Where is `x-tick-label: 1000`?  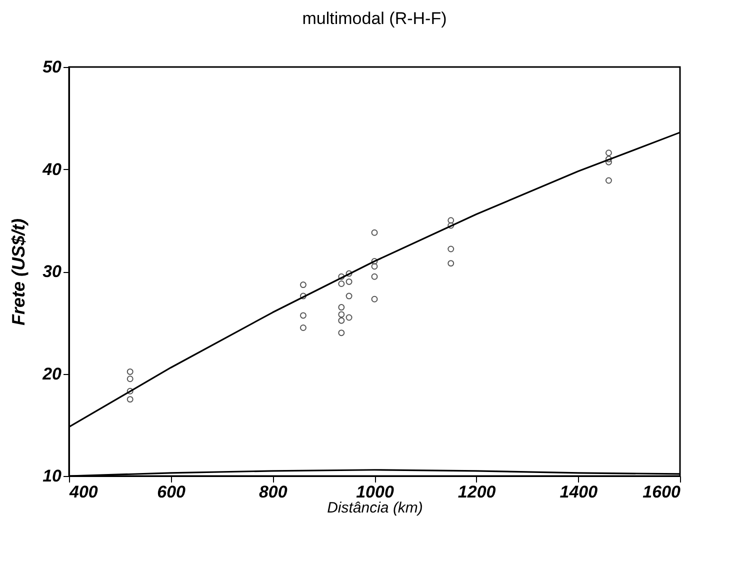 x-tick-label: 1000 is located at coordinates (375, 492).